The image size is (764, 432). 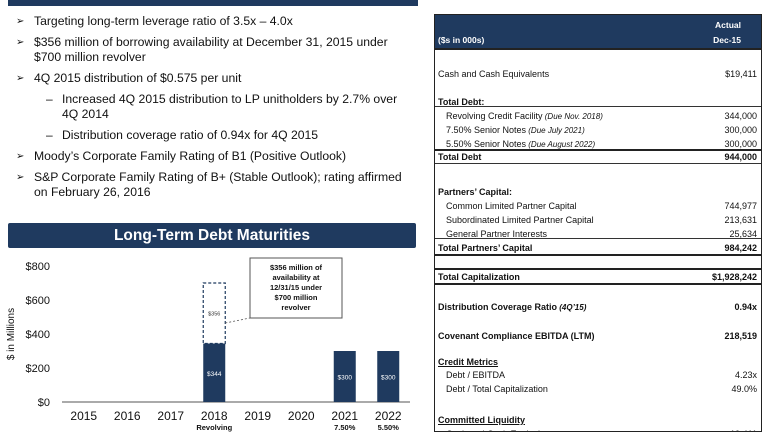 I want to click on table-row: Common Limited Partner Capital 744,977, so click(x=598, y=206).